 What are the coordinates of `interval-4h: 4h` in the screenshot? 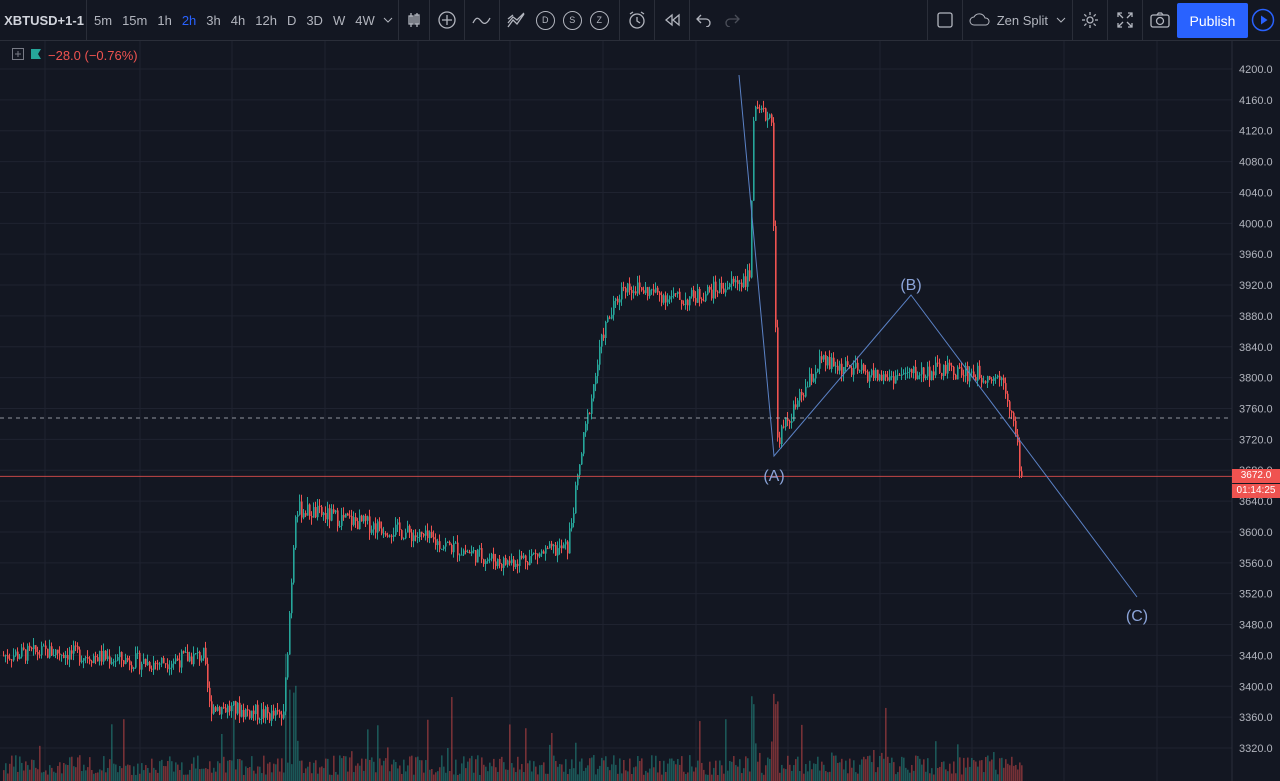 It's located at (238, 20).